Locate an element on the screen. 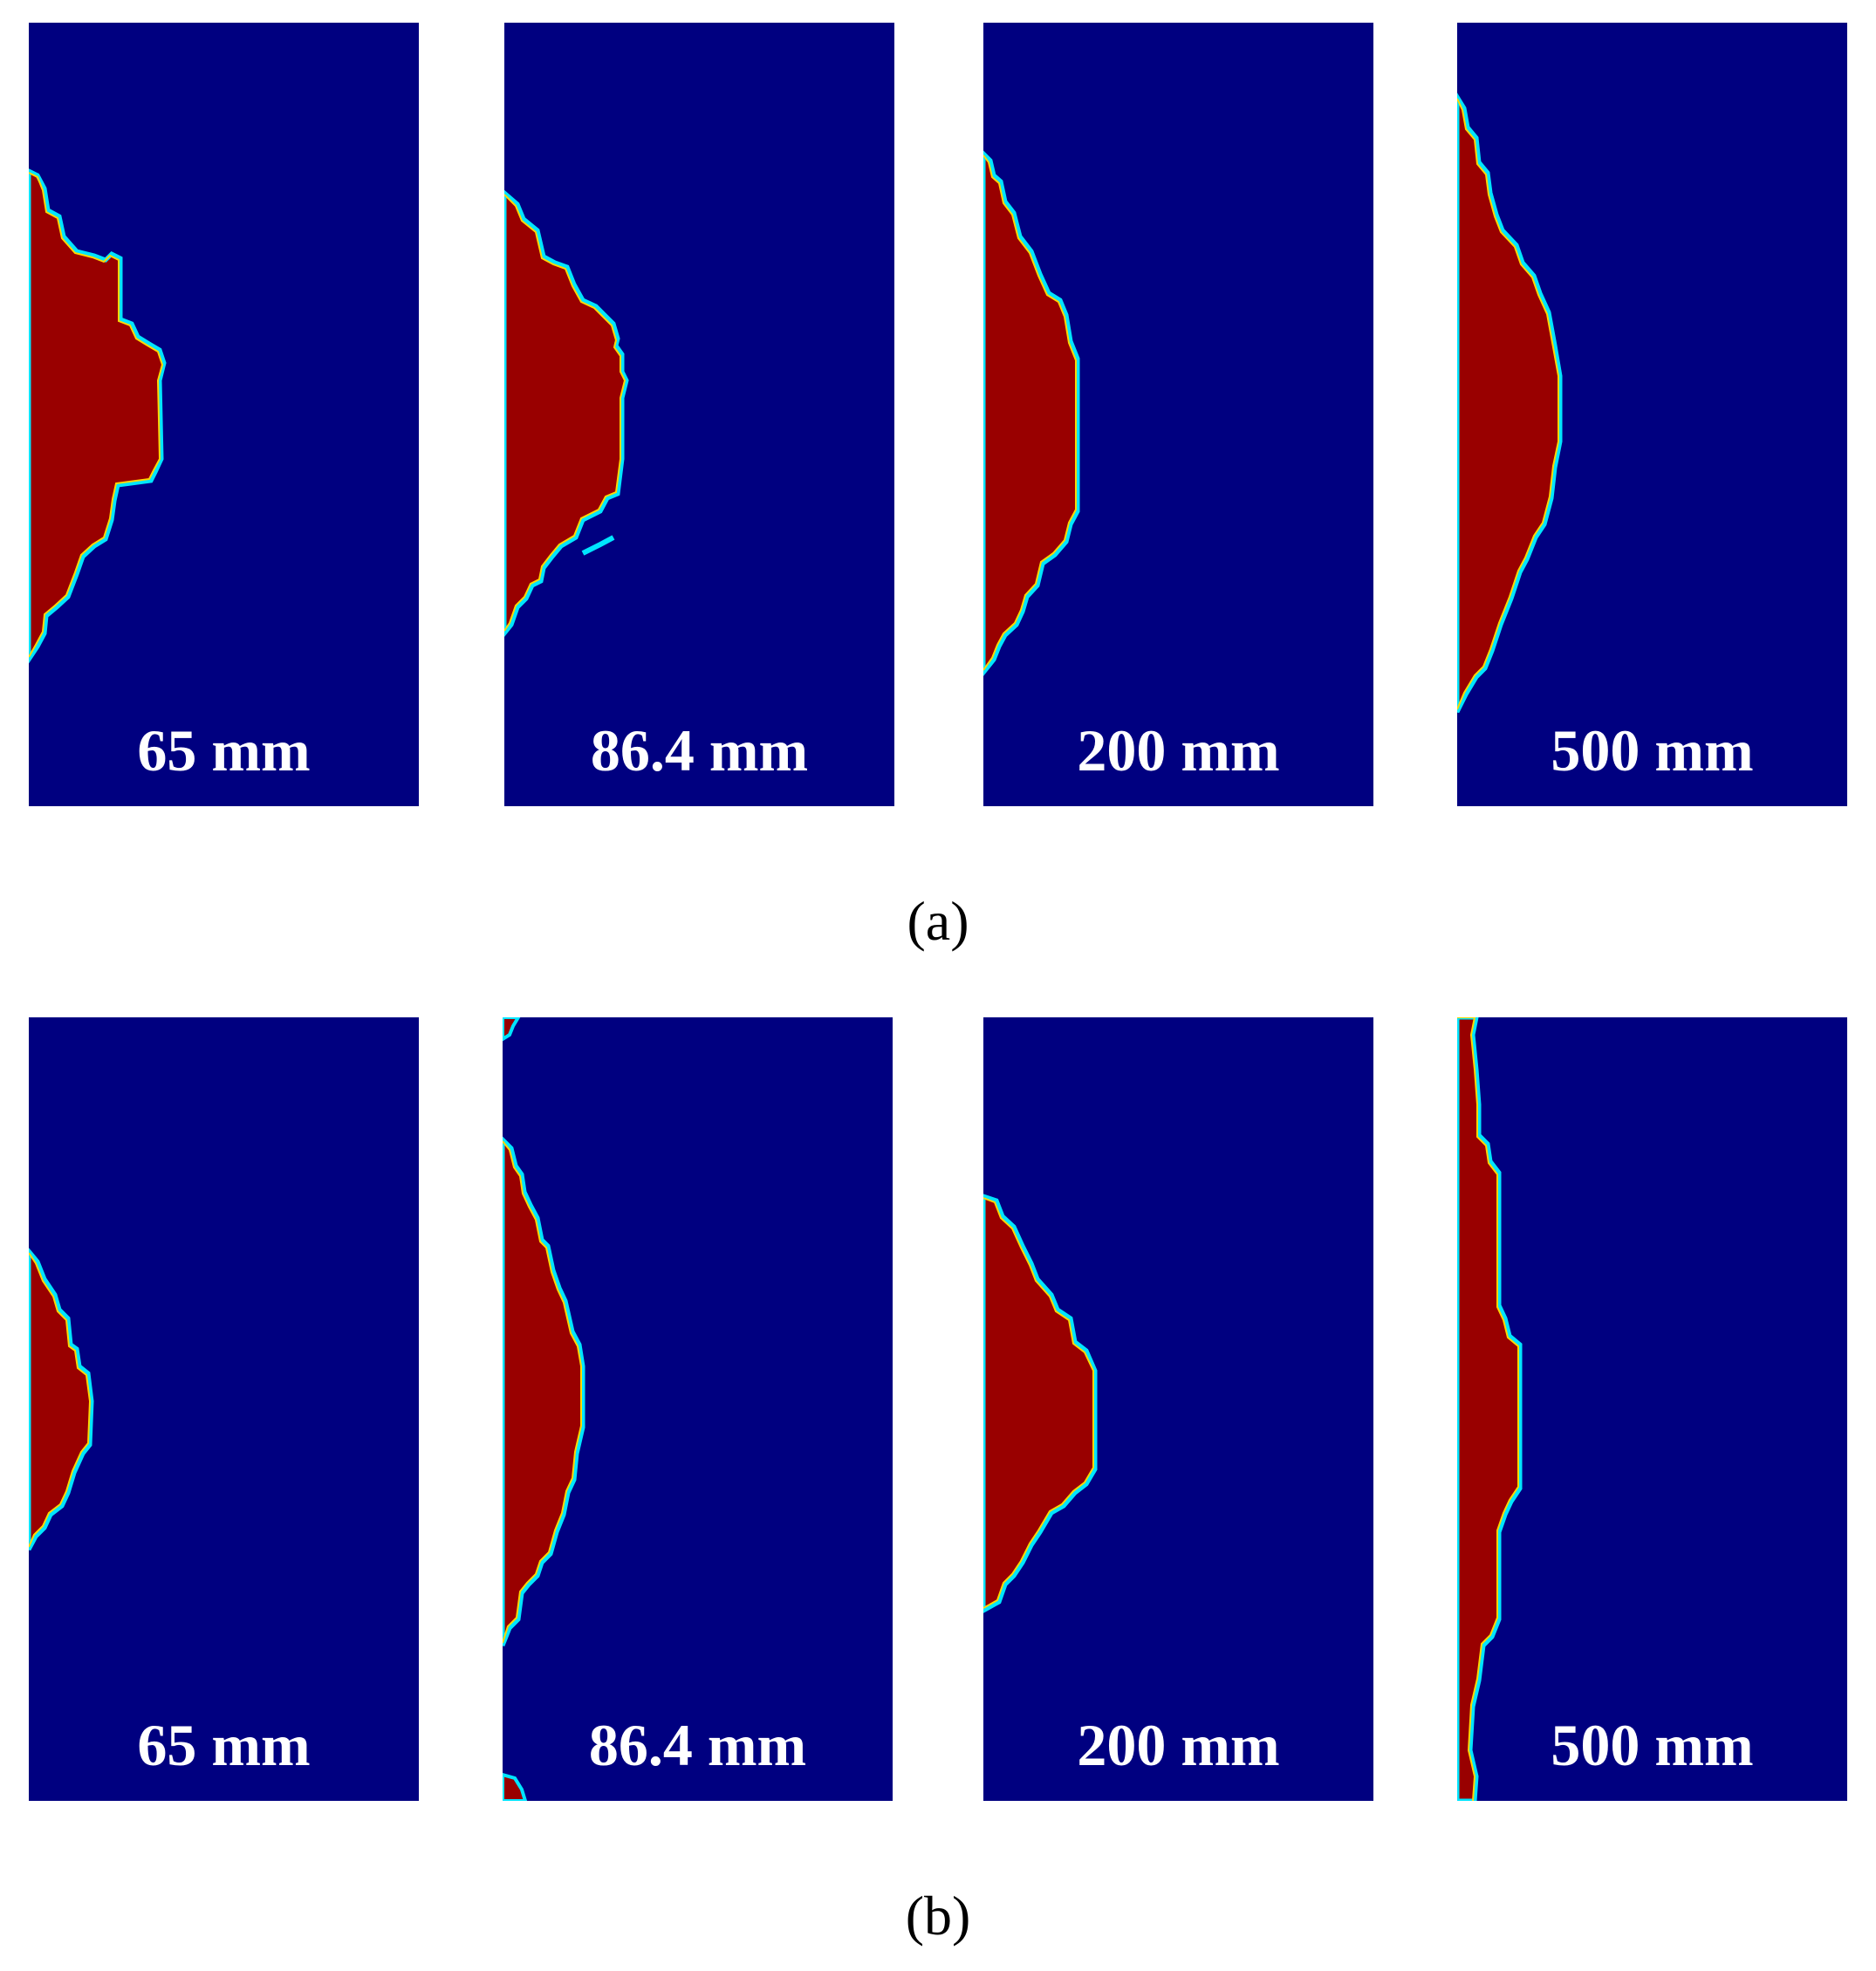 This screenshot has width=1876, height=1971. panel-a-200mm: 200 mm is located at coordinates (1178, 414).